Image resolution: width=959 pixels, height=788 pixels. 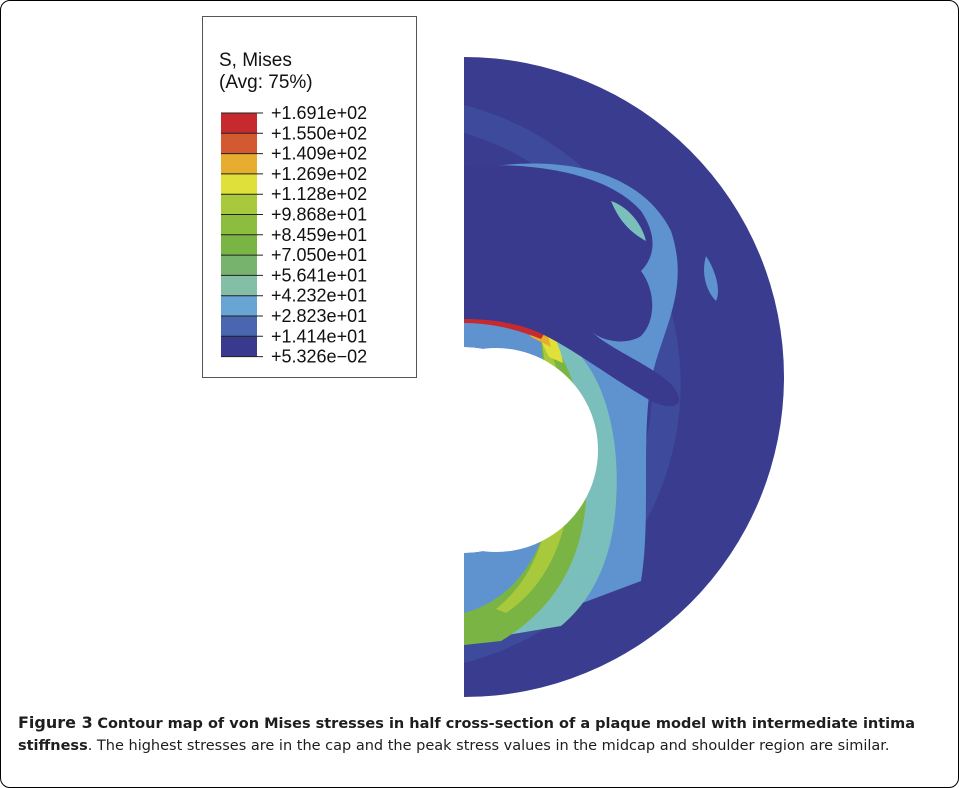 I want to click on legend-label: +5.326e−02, so click(x=319, y=357).